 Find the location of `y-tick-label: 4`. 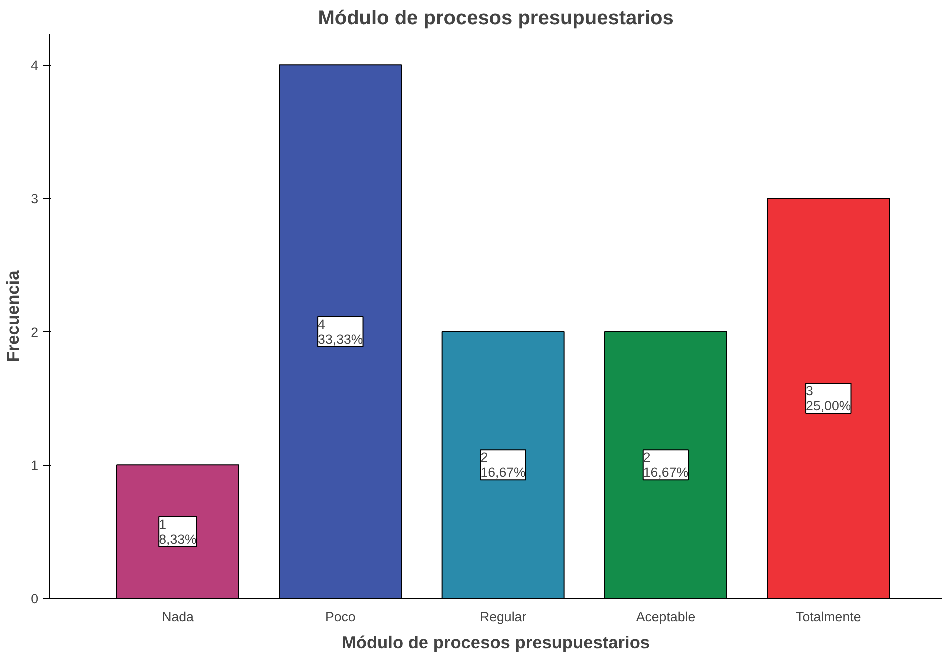

y-tick-label: 4 is located at coordinates (35, 66).